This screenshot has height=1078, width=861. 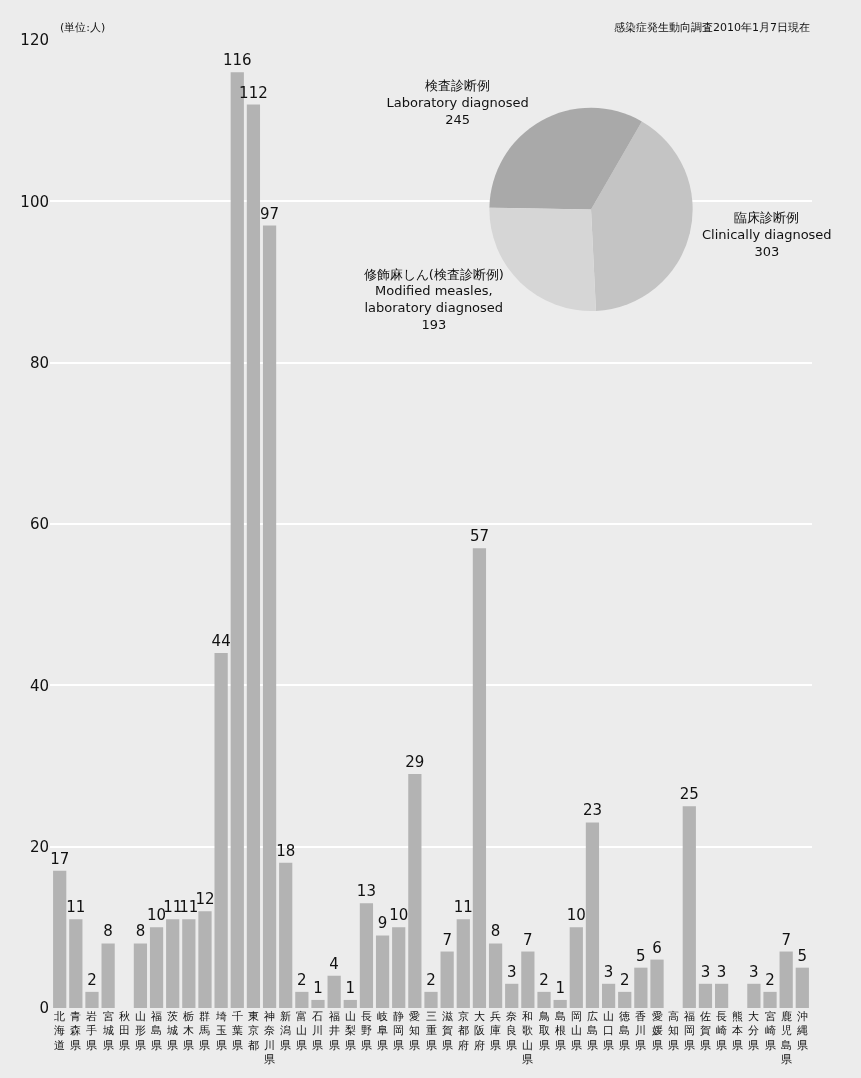 I want to click on x-tick-label: 広島県, so click(x=592, y=1031).